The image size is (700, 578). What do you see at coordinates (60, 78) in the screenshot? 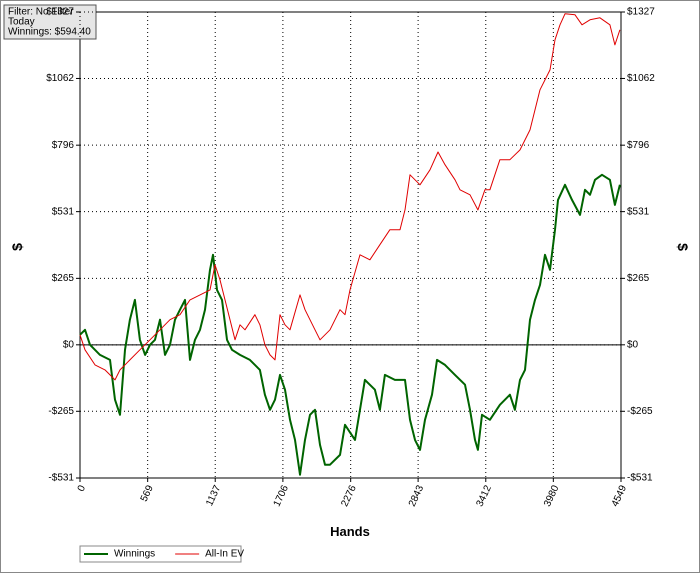
I see `y-tick-label: $1062` at bounding box center [60, 78].